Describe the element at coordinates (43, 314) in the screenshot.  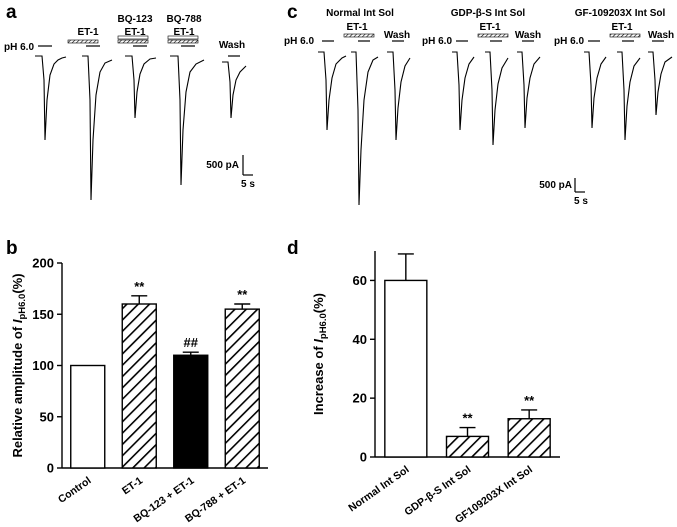
I see `b-y-tick-label: 150` at that location.